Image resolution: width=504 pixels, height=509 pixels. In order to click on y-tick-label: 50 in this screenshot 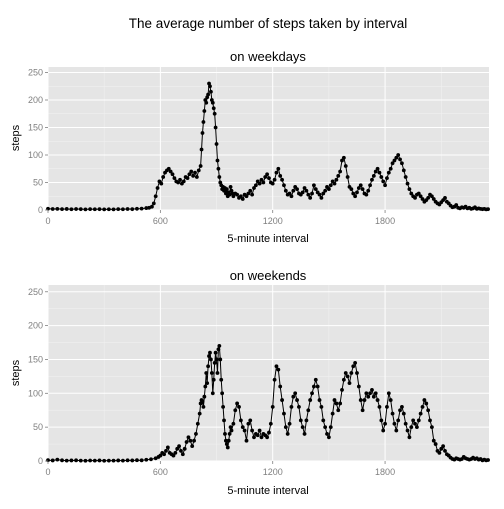, I will do `click(38, 183)`.